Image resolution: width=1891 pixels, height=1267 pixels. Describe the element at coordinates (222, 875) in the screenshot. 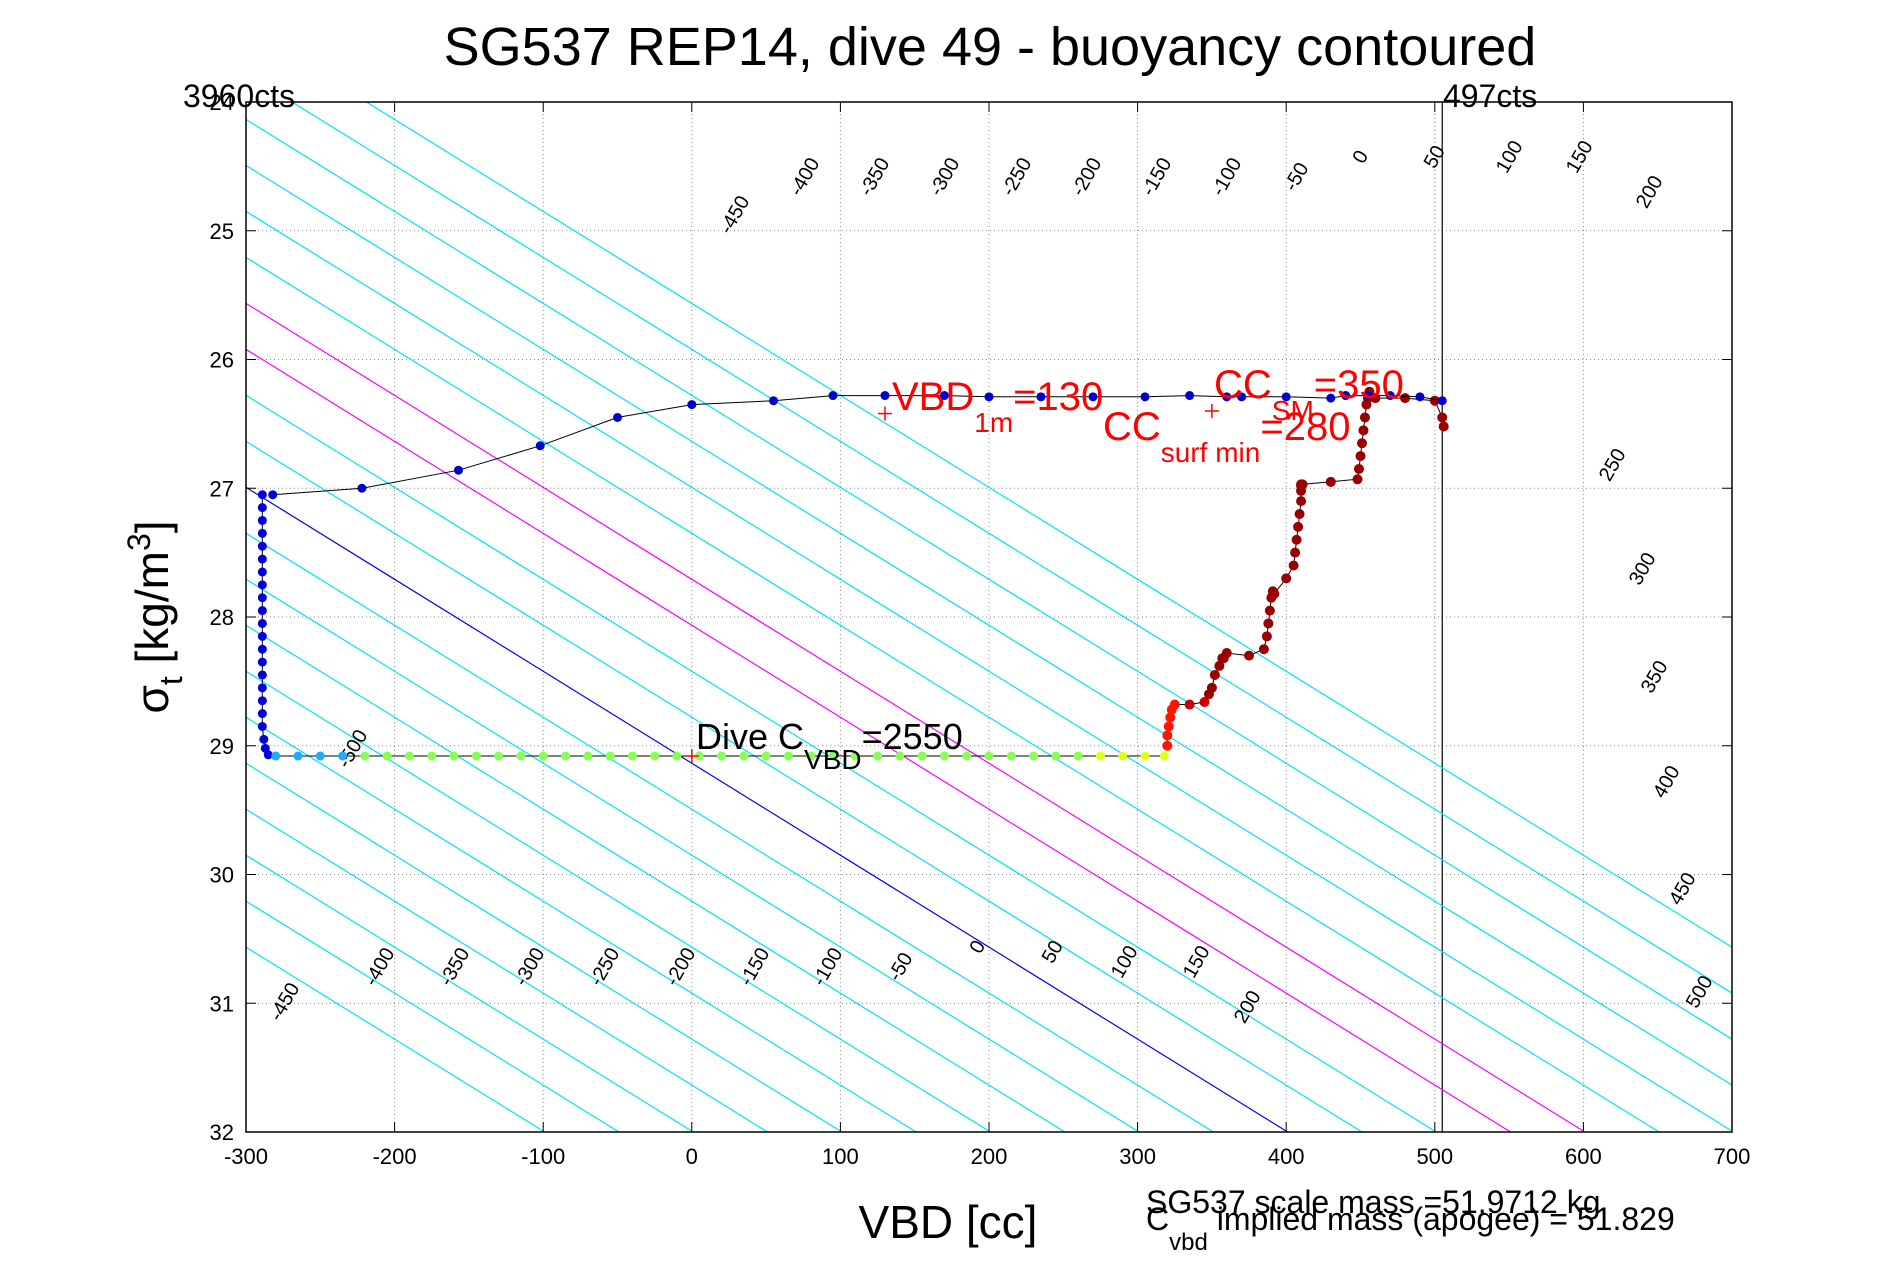

I see `y-tick-label: 30` at that location.